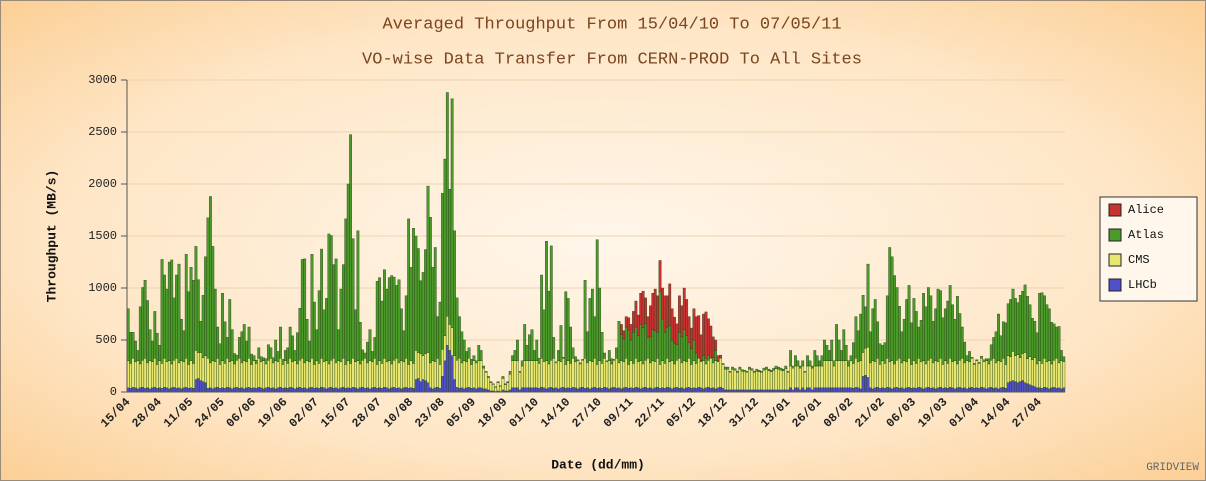  Describe the element at coordinates (1172, 468) in the screenshot. I see `watermark: GRIDVIEW` at that location.